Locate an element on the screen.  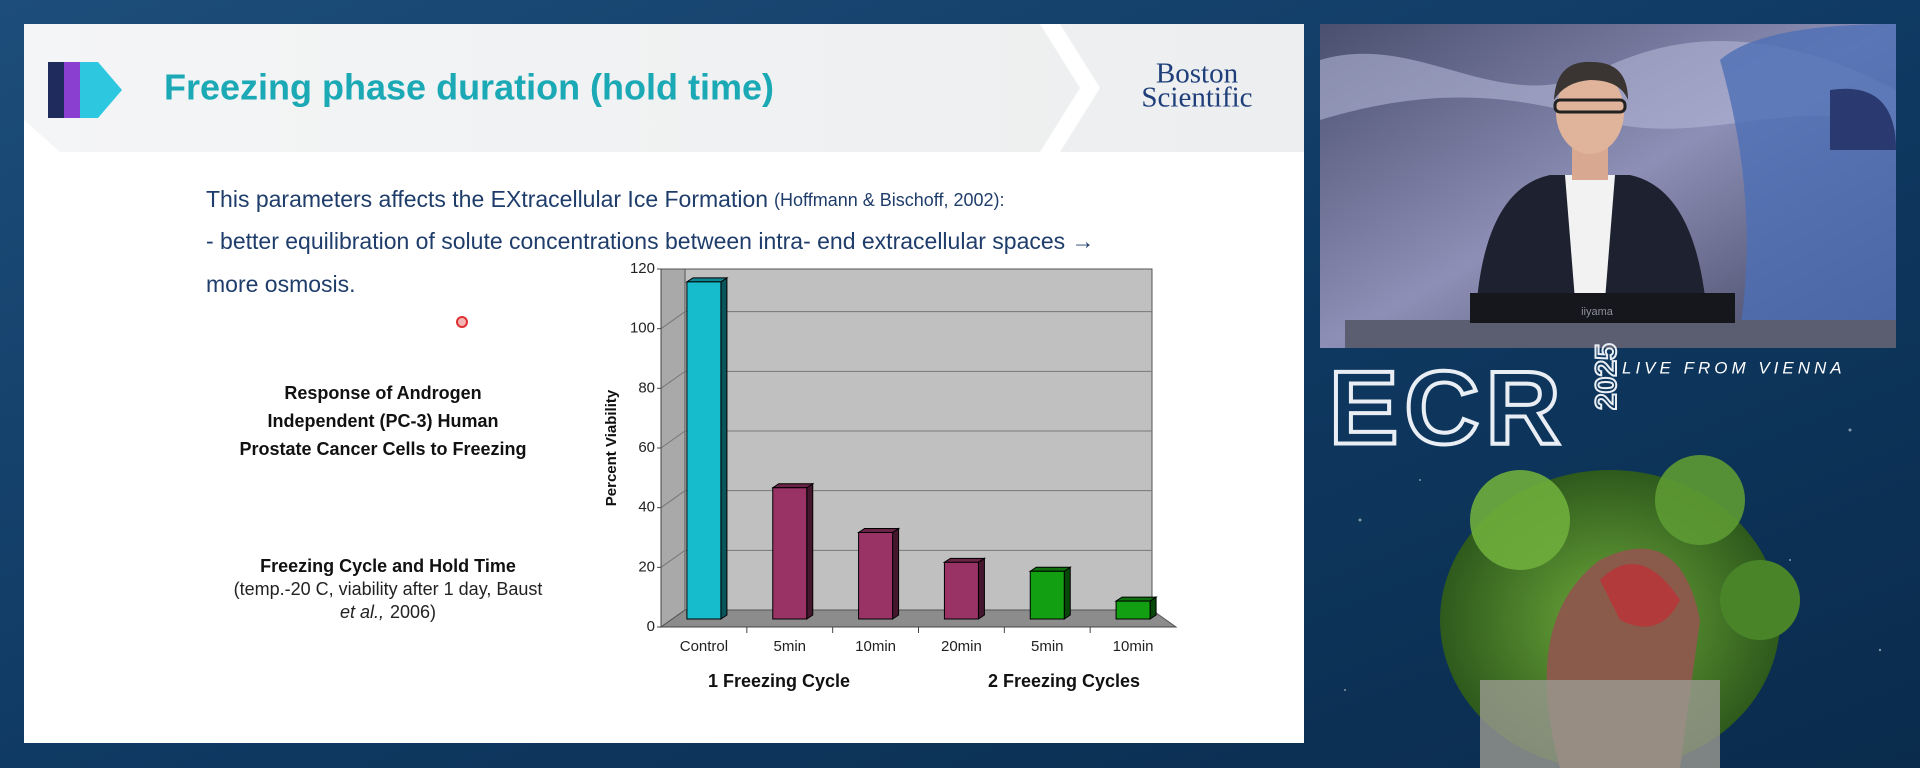
event-tagline: LIVE FROM VIENNA is located at coordinates (1734, 367).